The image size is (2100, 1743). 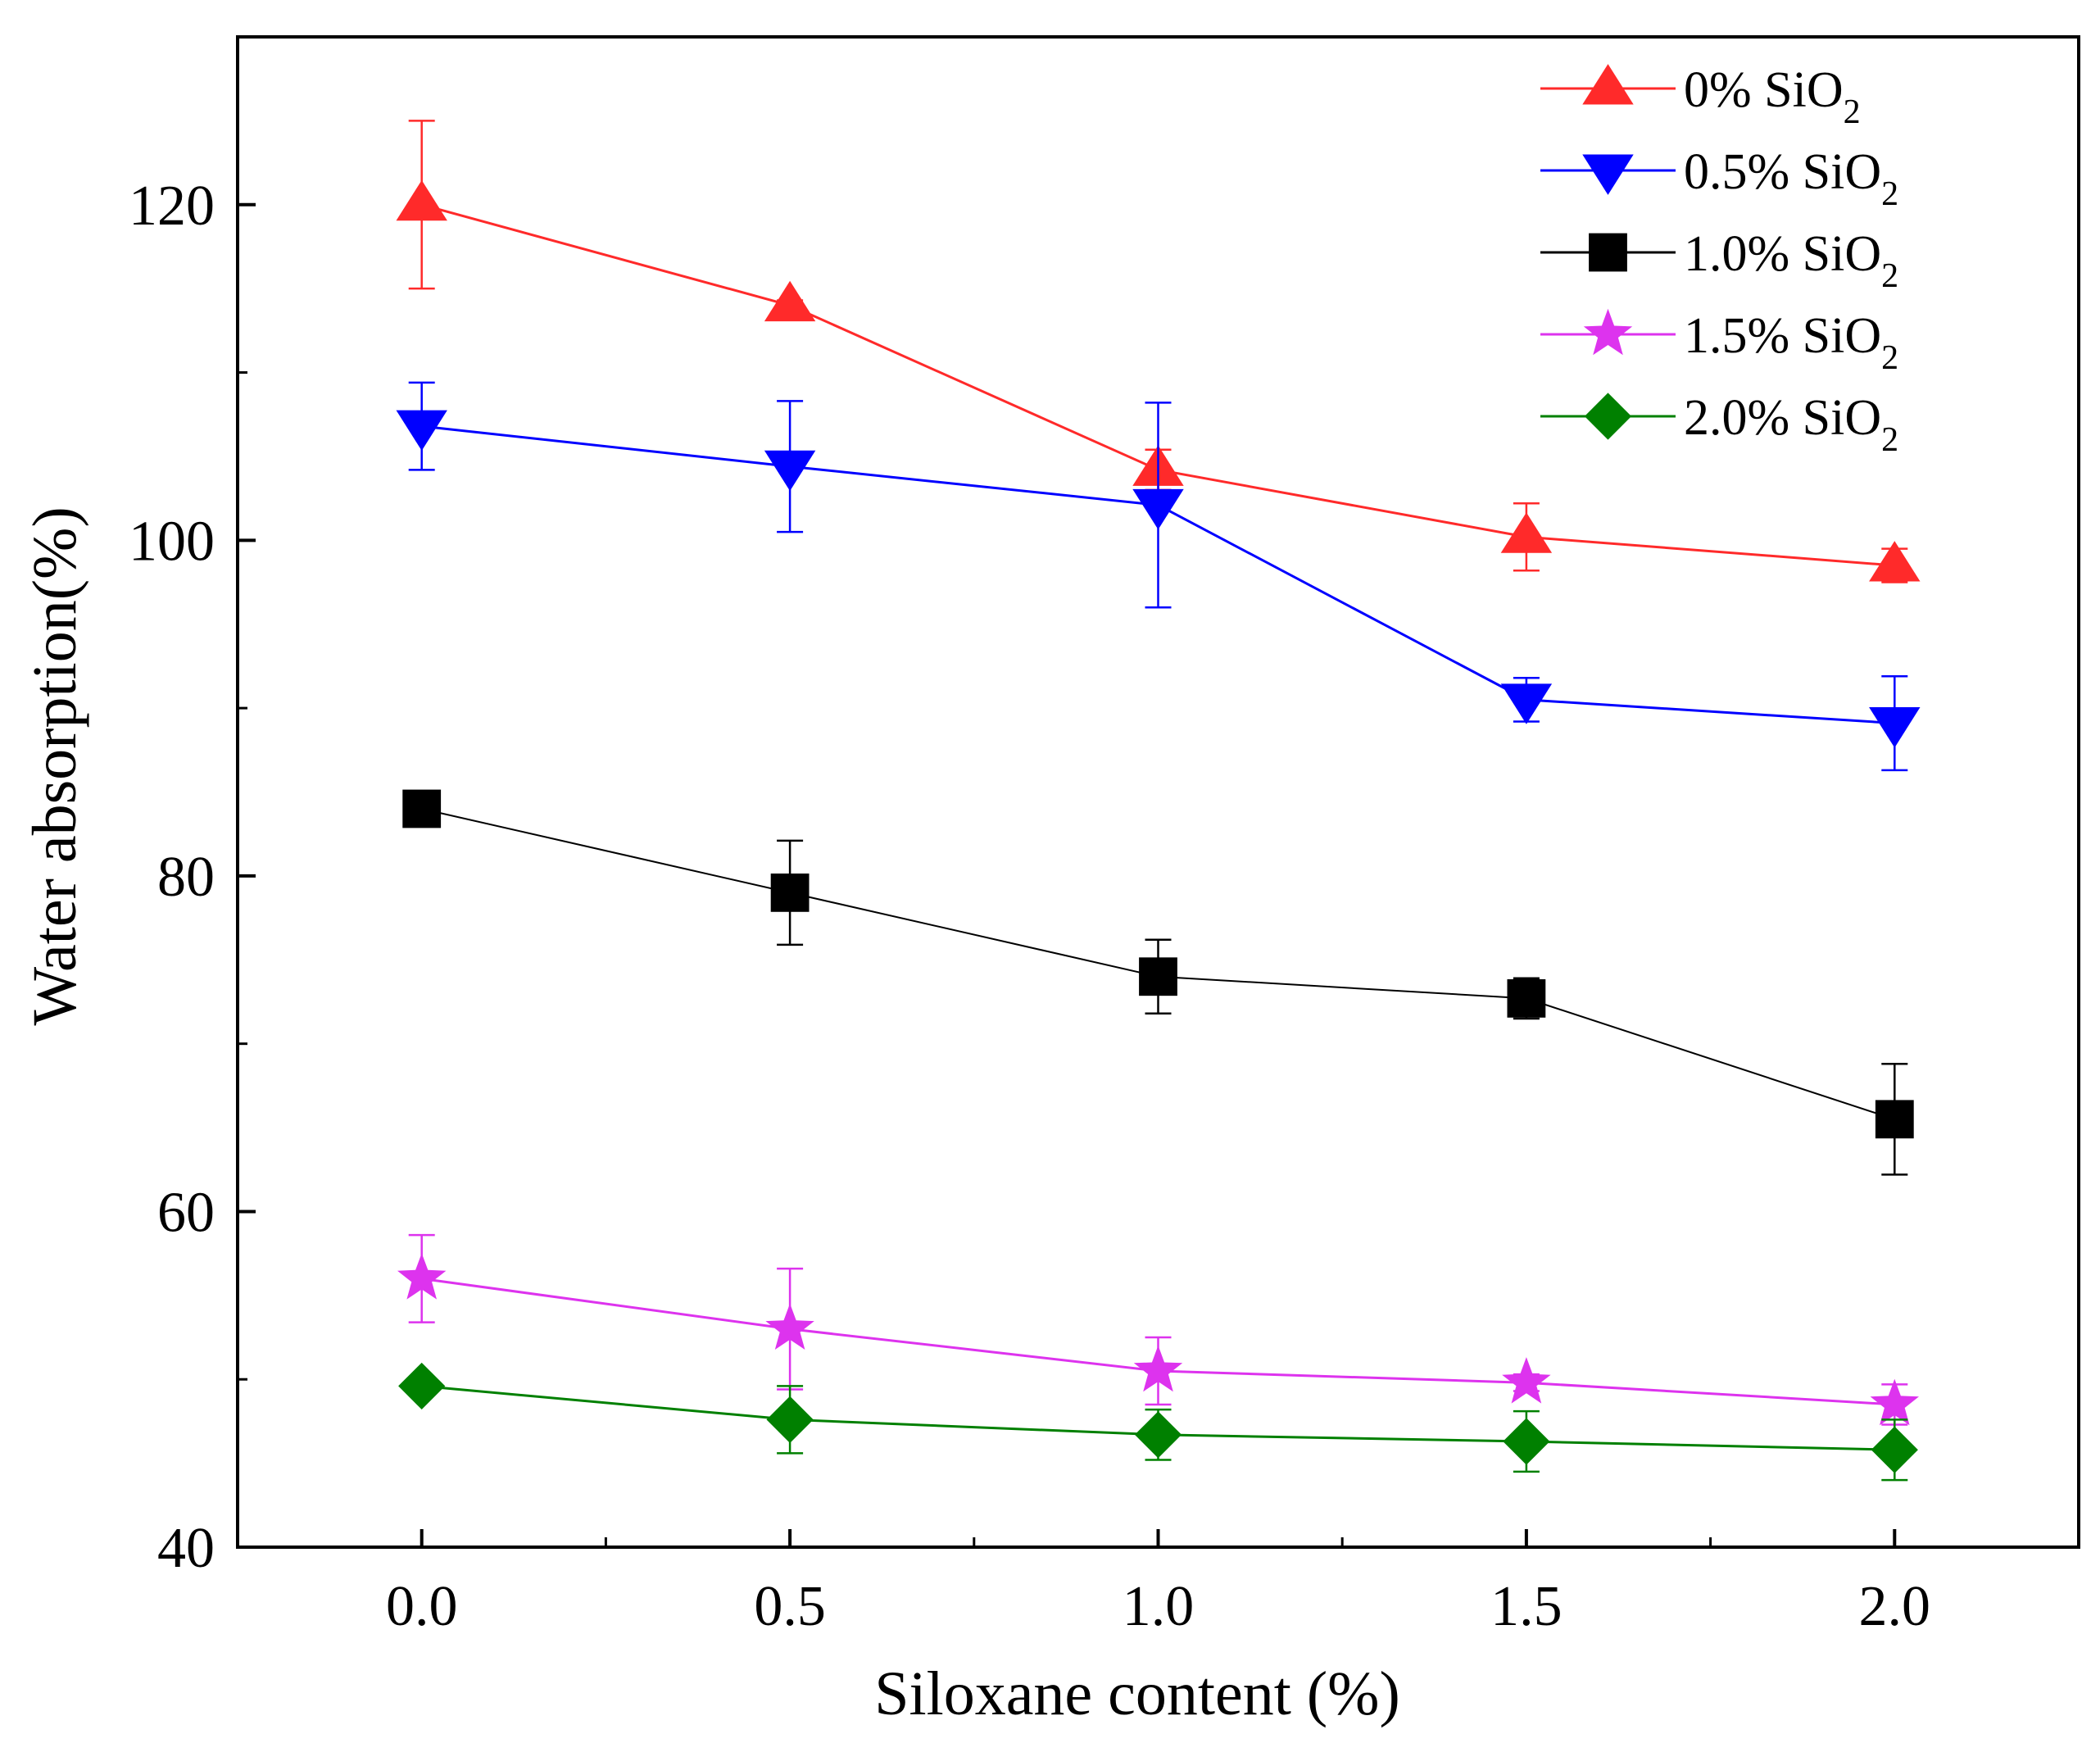 I want to click on y-tick-label: 40, so click(x=186, y=1548).